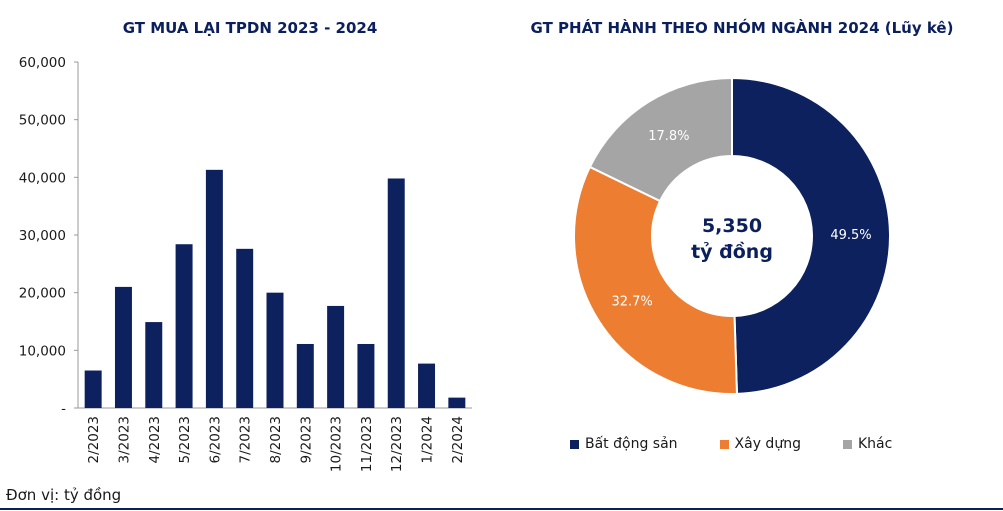 The image size is (1003, 511). I want to click on y-tick-label: 10,000, so click(42, 351).